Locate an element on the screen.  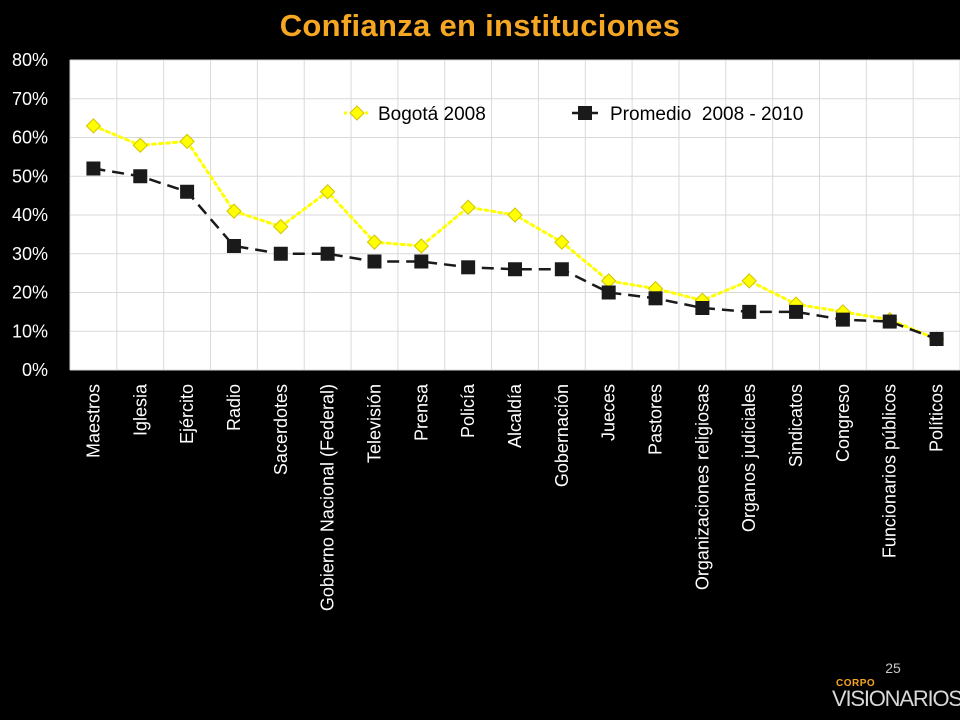
x-tick-label: Sacerdotes is located at coordinates (281, 429).